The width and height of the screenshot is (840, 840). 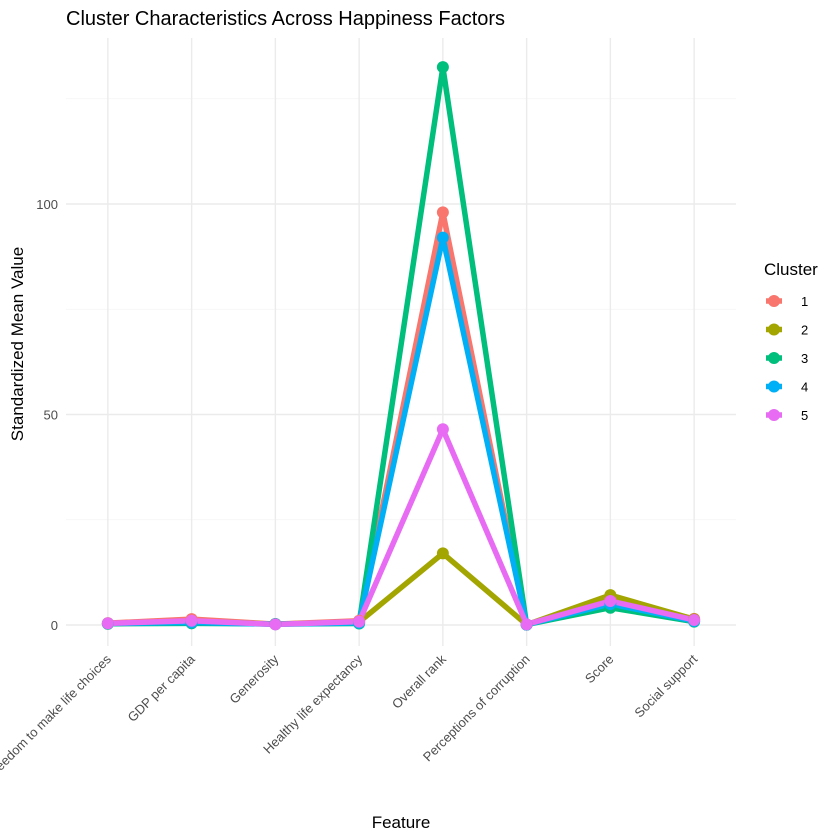 I want to click on legend-label: 1, so click(x=804, y=301).